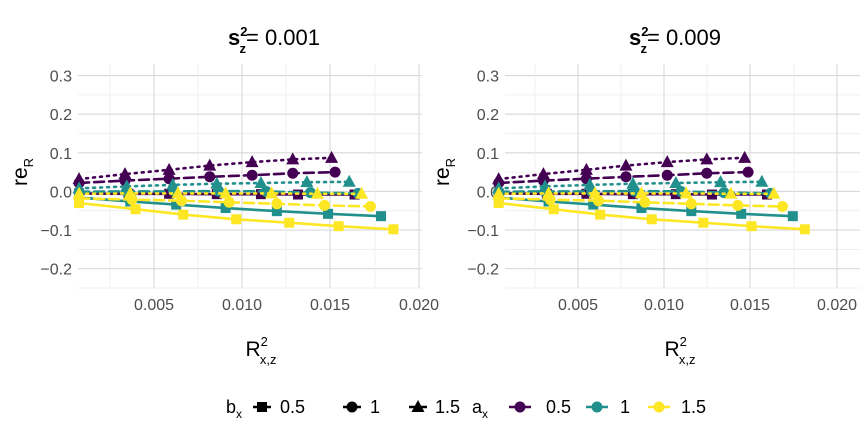 This screenshot has width=863, height=432. What do you see at coordinates (444, 172) in the screenshot?
I see `panel-2-y-axis-title: reR` at bounding box center [444, 172].